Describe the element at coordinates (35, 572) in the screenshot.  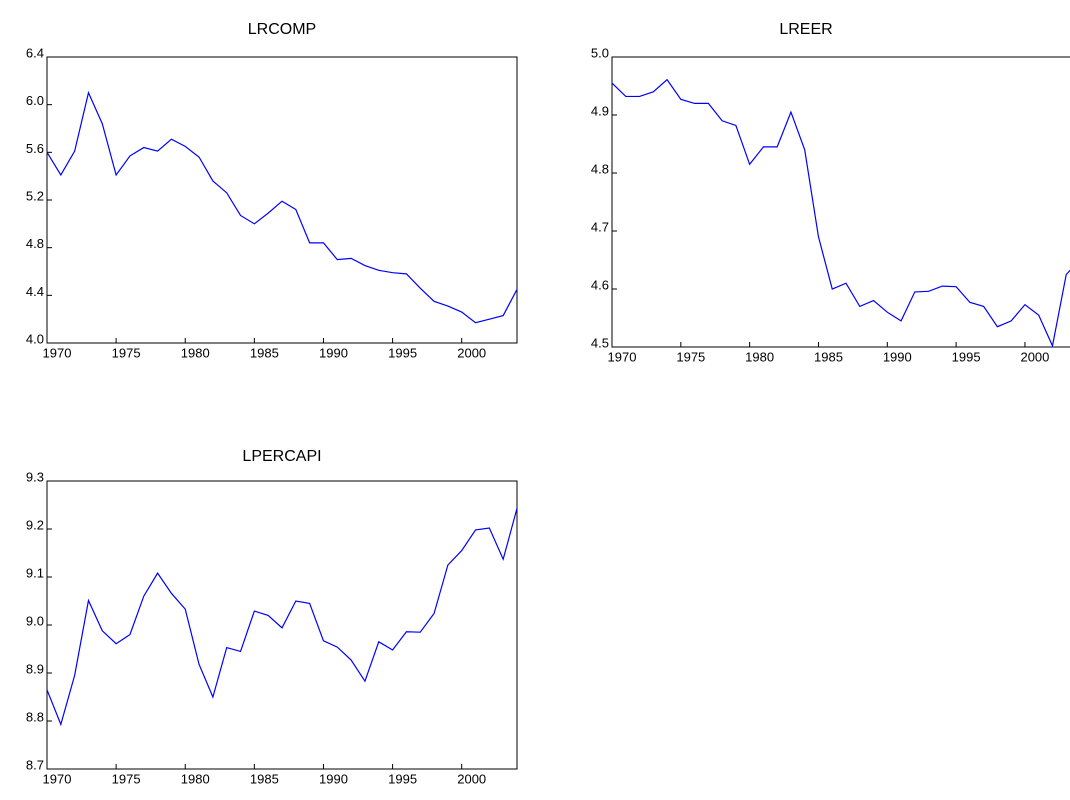
I see `y-tick-label: 9.1` at that location.